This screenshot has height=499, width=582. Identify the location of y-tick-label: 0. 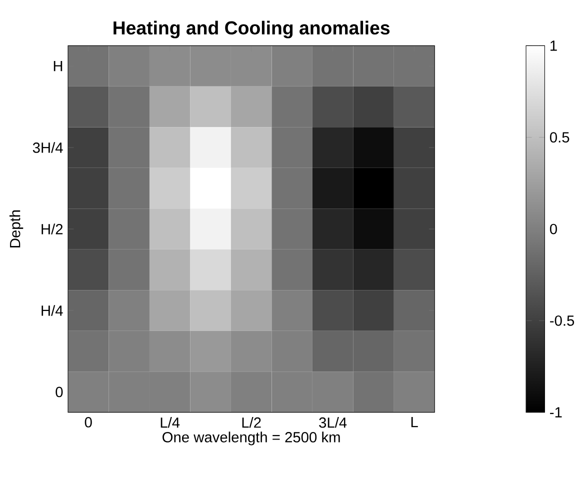
(59, 392).